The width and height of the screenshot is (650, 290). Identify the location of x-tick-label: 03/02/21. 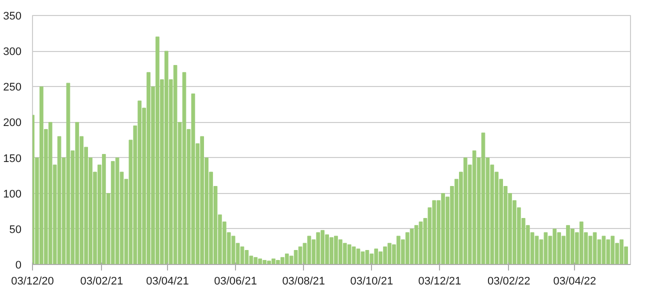
(102, 282).